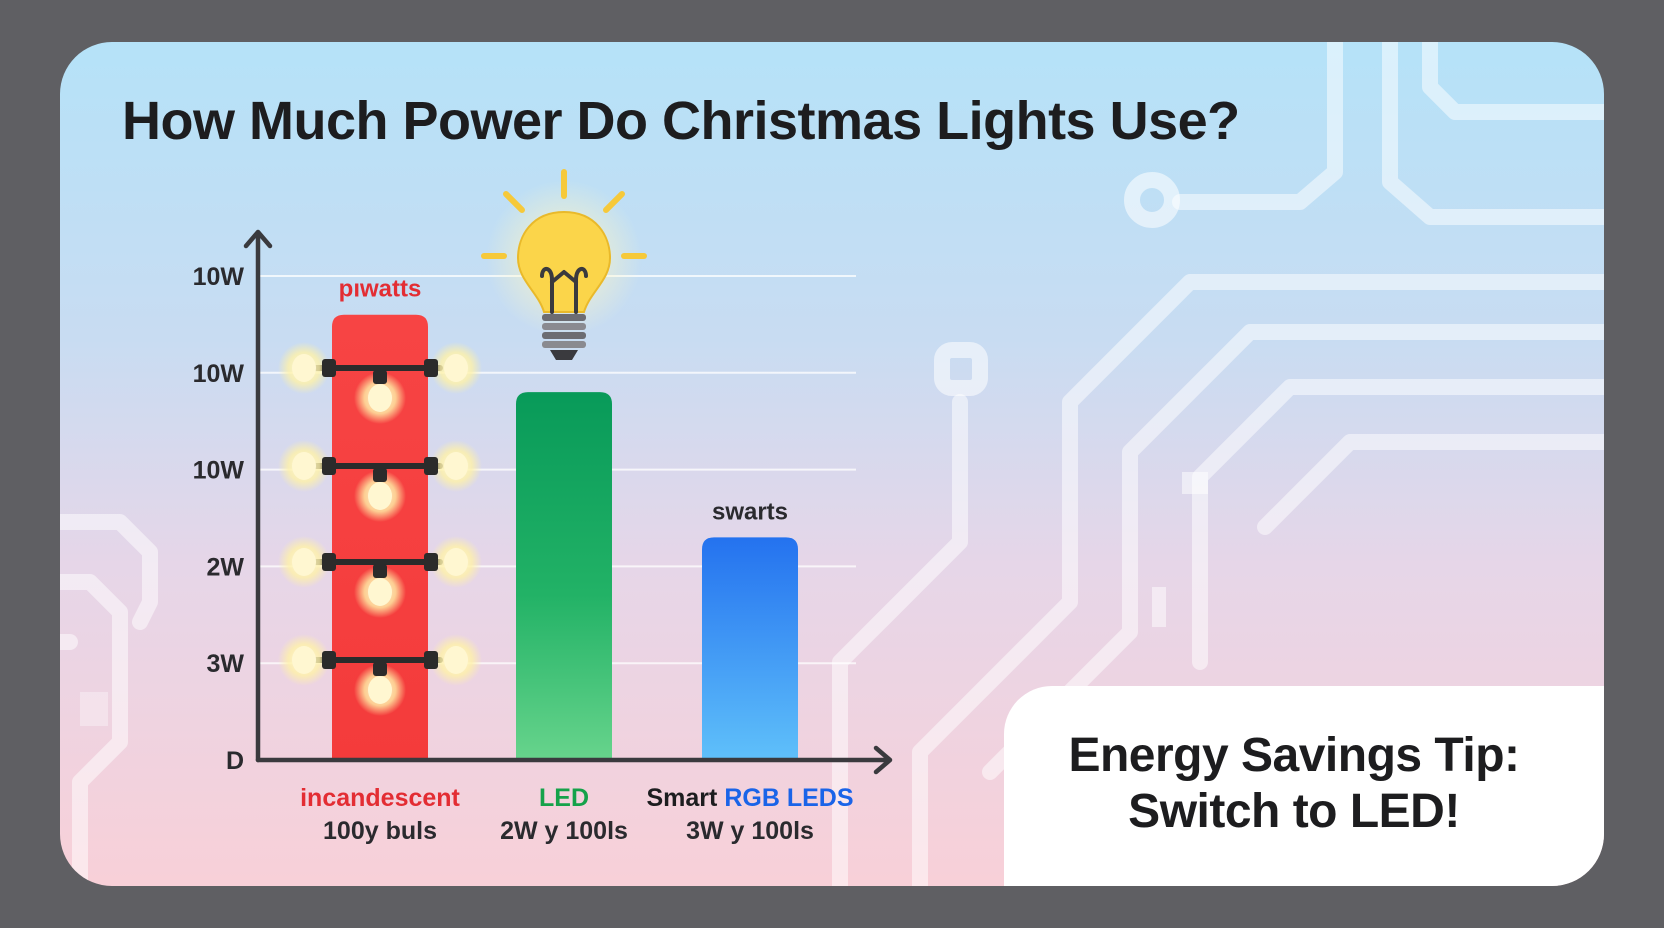 The image size is (1664, 928). Describe the element at coordinates (574, 760) in the screenshot. I see `x-axis` at that location.